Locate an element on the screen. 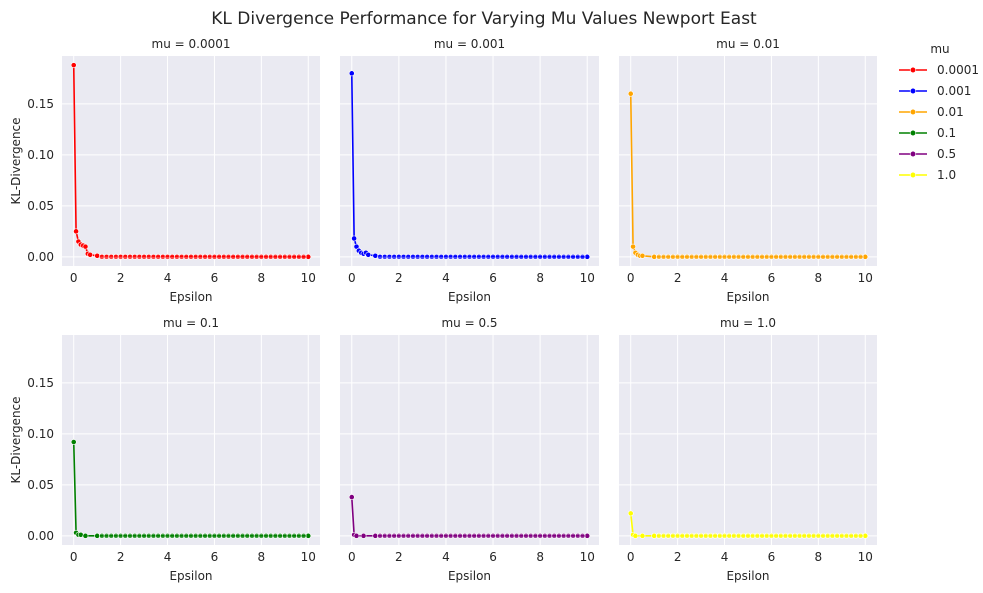 Image resolution: width=983 pixels, height=593 pixels. legend-item: 0.01 is located at coordinates (931, 112).